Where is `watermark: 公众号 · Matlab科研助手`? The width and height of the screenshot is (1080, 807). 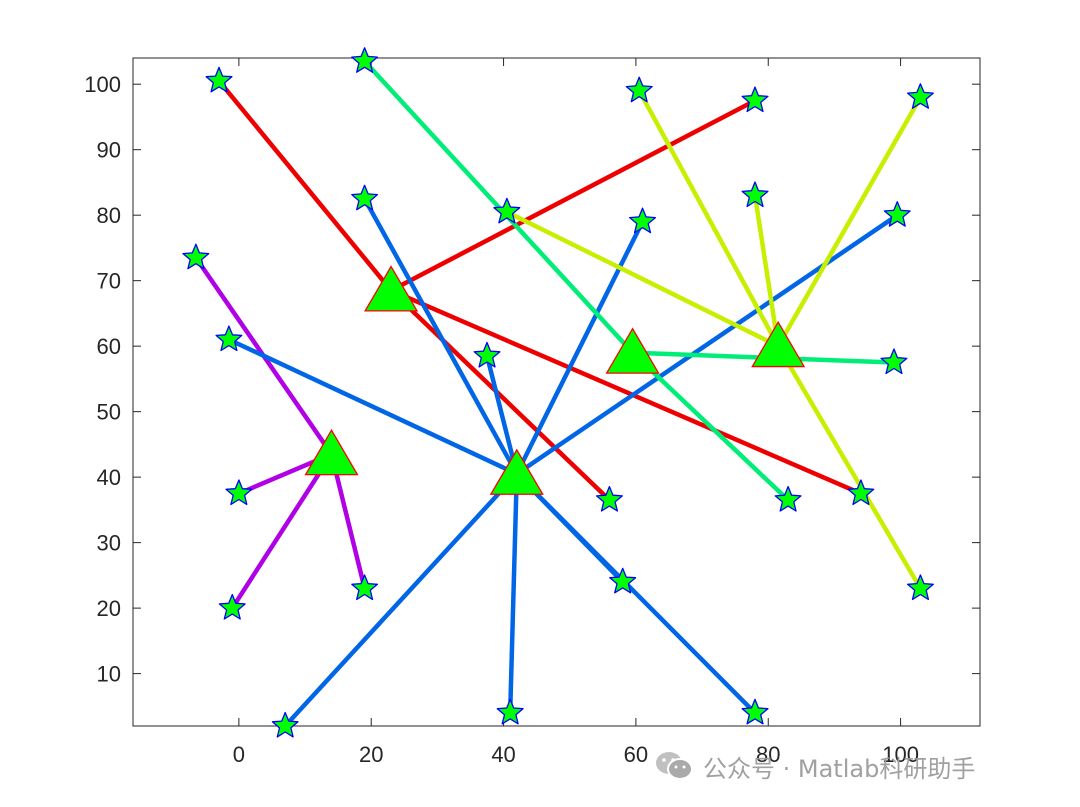 watermark: 公众号 · Matlab科研助手 is located at coordinates (815, 766).